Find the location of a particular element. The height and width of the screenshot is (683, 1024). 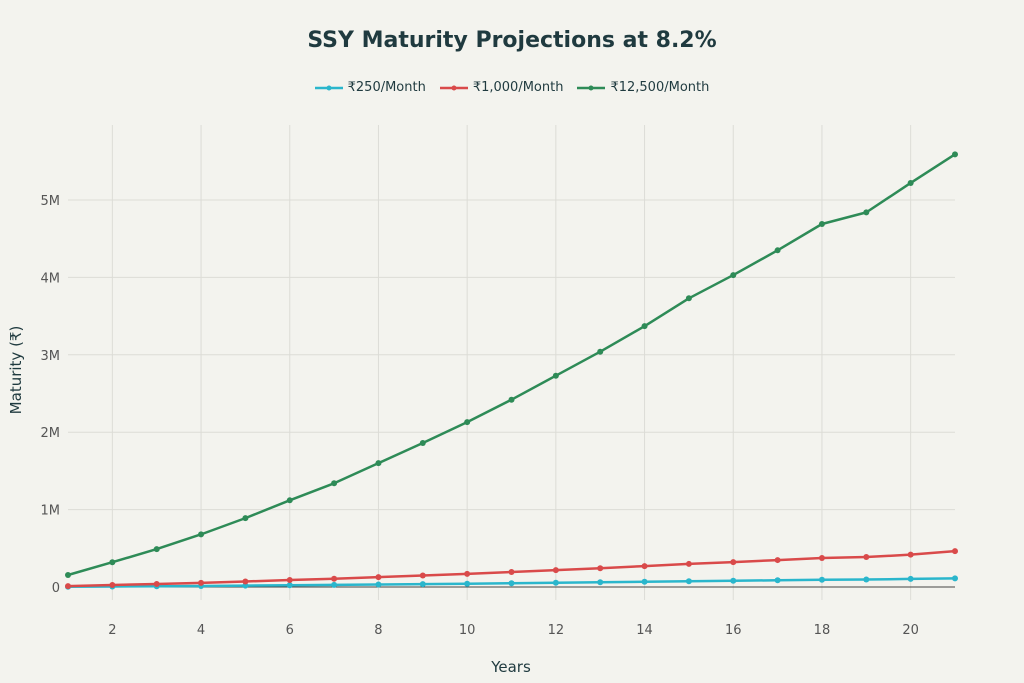

y-tick-label: 4M is located at coordinates (51, 278).